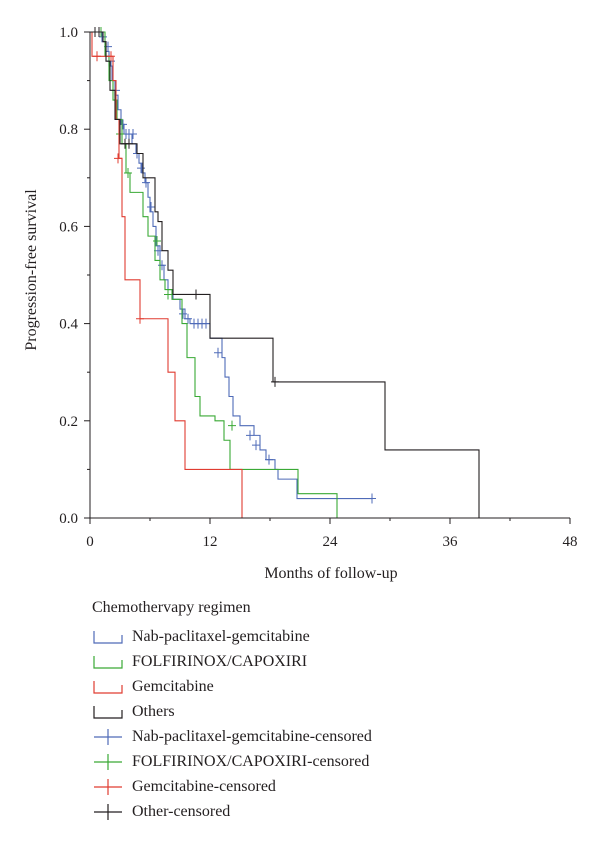 The height and width of the screenshot is (843, 600). I want to click on legend-item: Nab-paclitaxel-gemcitabine, so click(232, 636).